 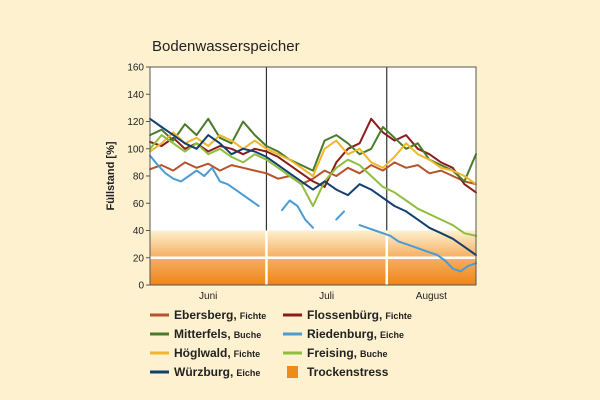 I want to click on series-line-h-glwald, so click(x=313, y=158).